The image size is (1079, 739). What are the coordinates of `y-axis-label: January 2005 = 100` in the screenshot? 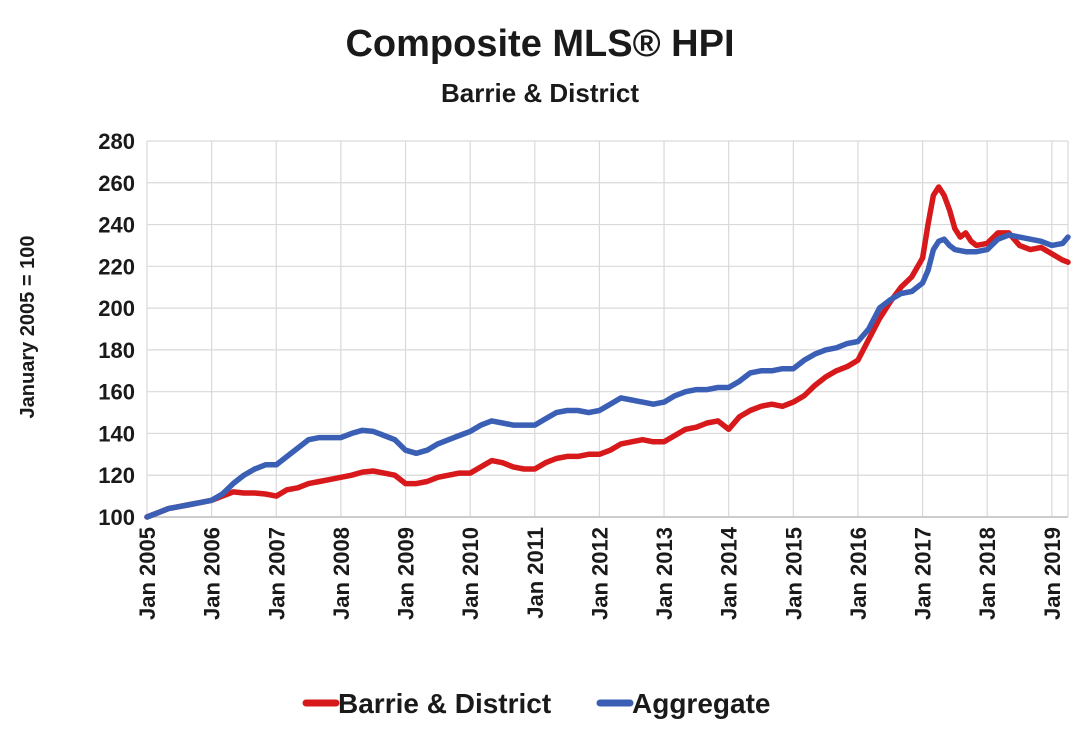 It's located at (28, 327).